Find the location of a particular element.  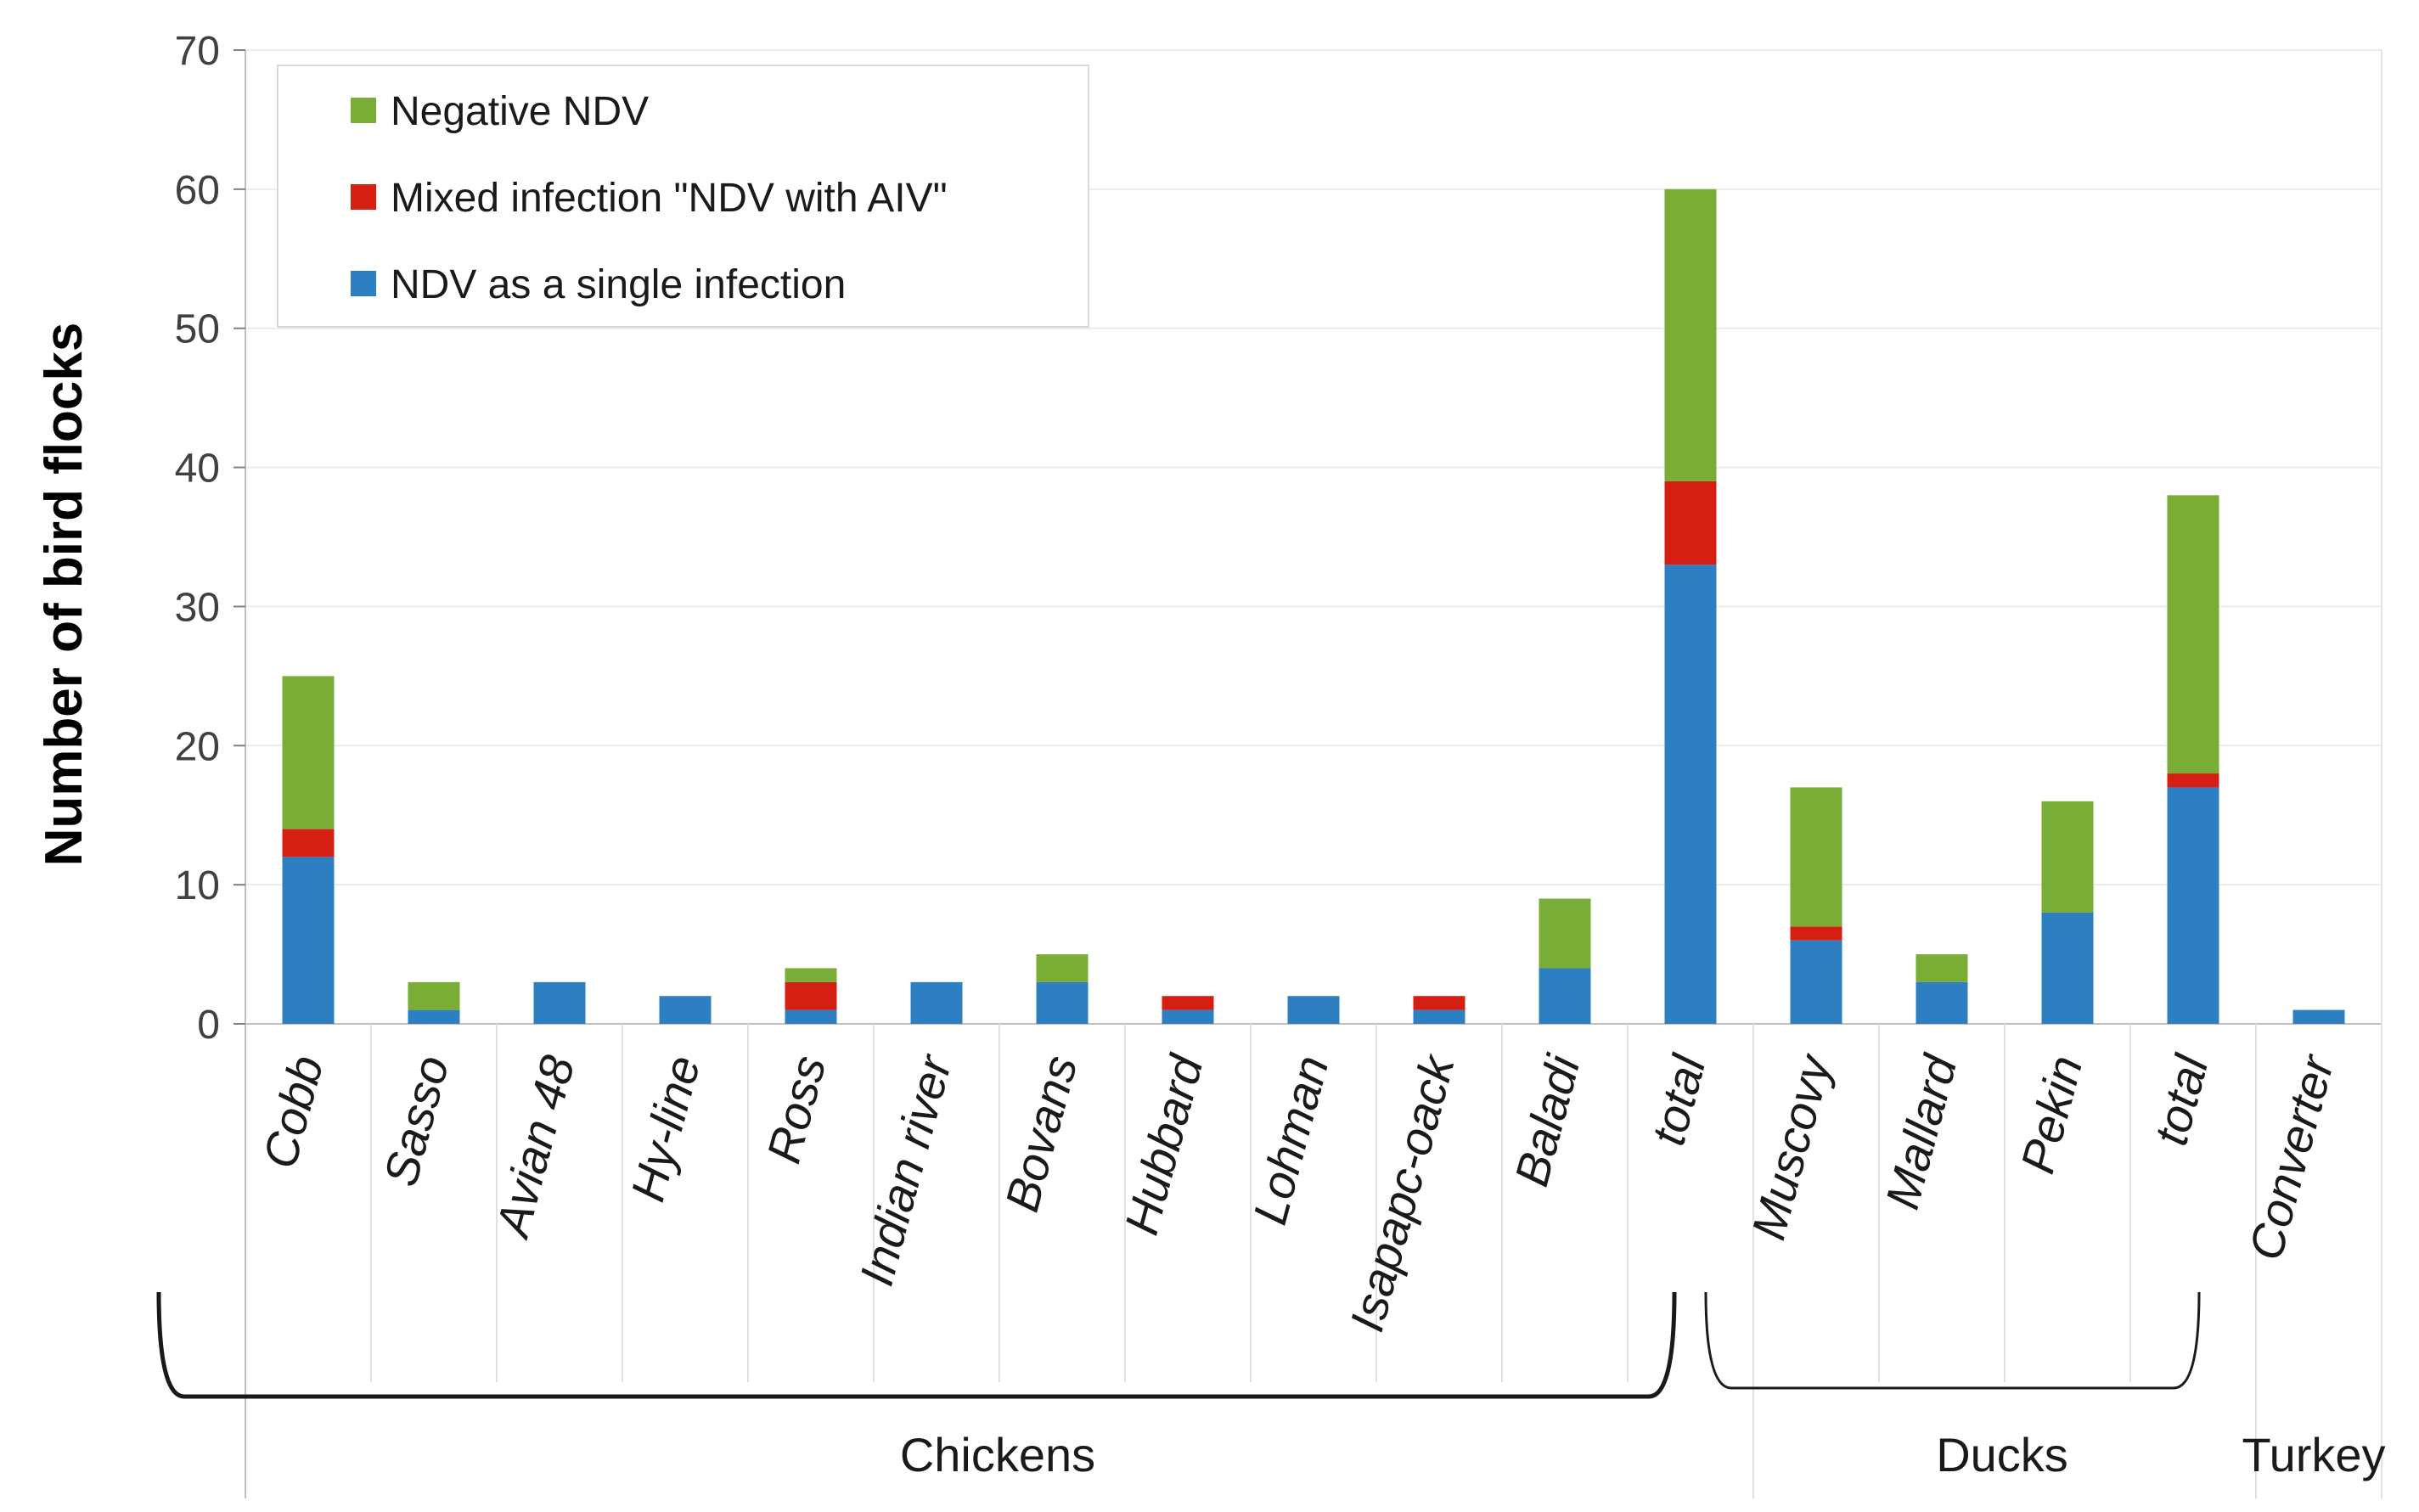

group-brackets: Chickens Ducks Turkey is located at coordinates (1271, 1386).